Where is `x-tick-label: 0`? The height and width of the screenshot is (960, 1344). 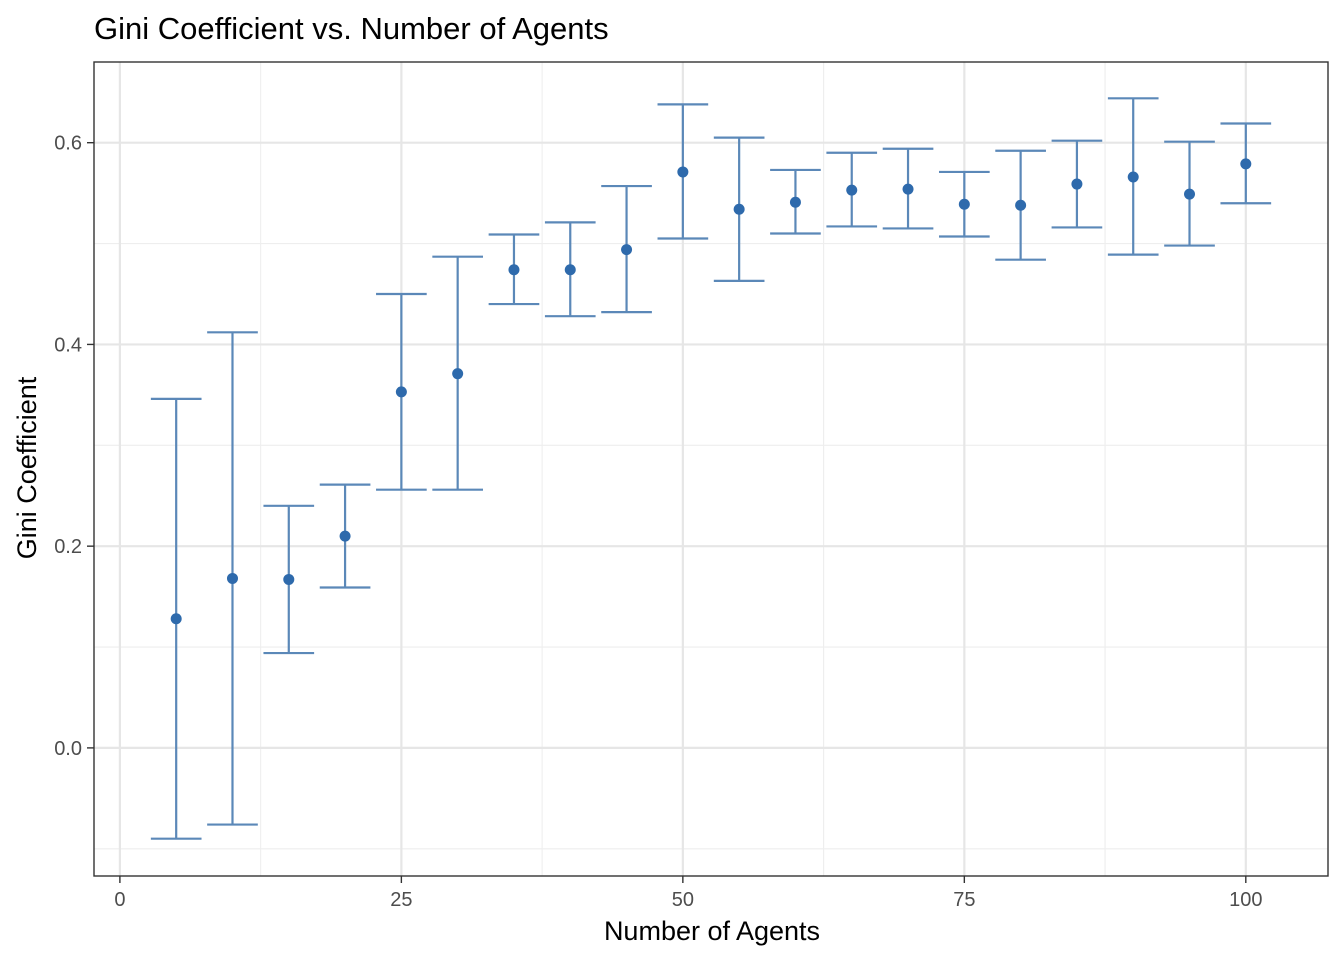 x-tick-label: 0 is located at coordinates (119, 900).